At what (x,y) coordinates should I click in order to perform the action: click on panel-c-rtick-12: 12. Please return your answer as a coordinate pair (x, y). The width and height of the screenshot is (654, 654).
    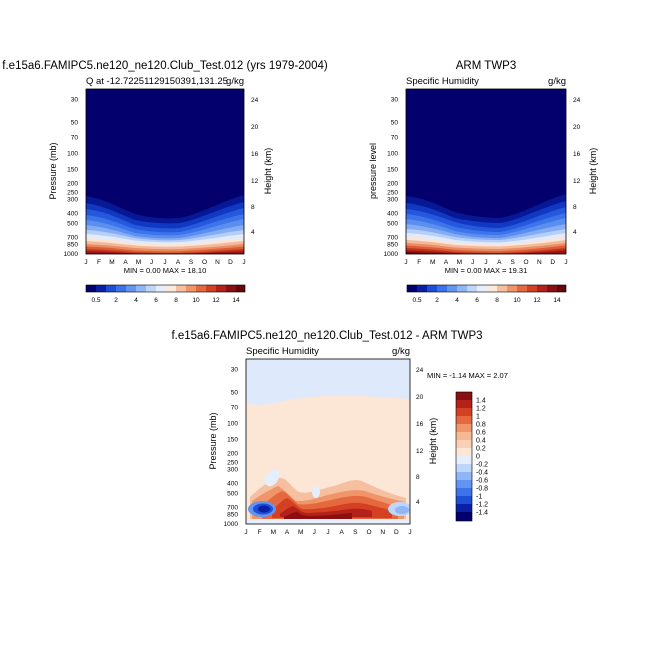
    Looking at the image, I should click on (420, 451).